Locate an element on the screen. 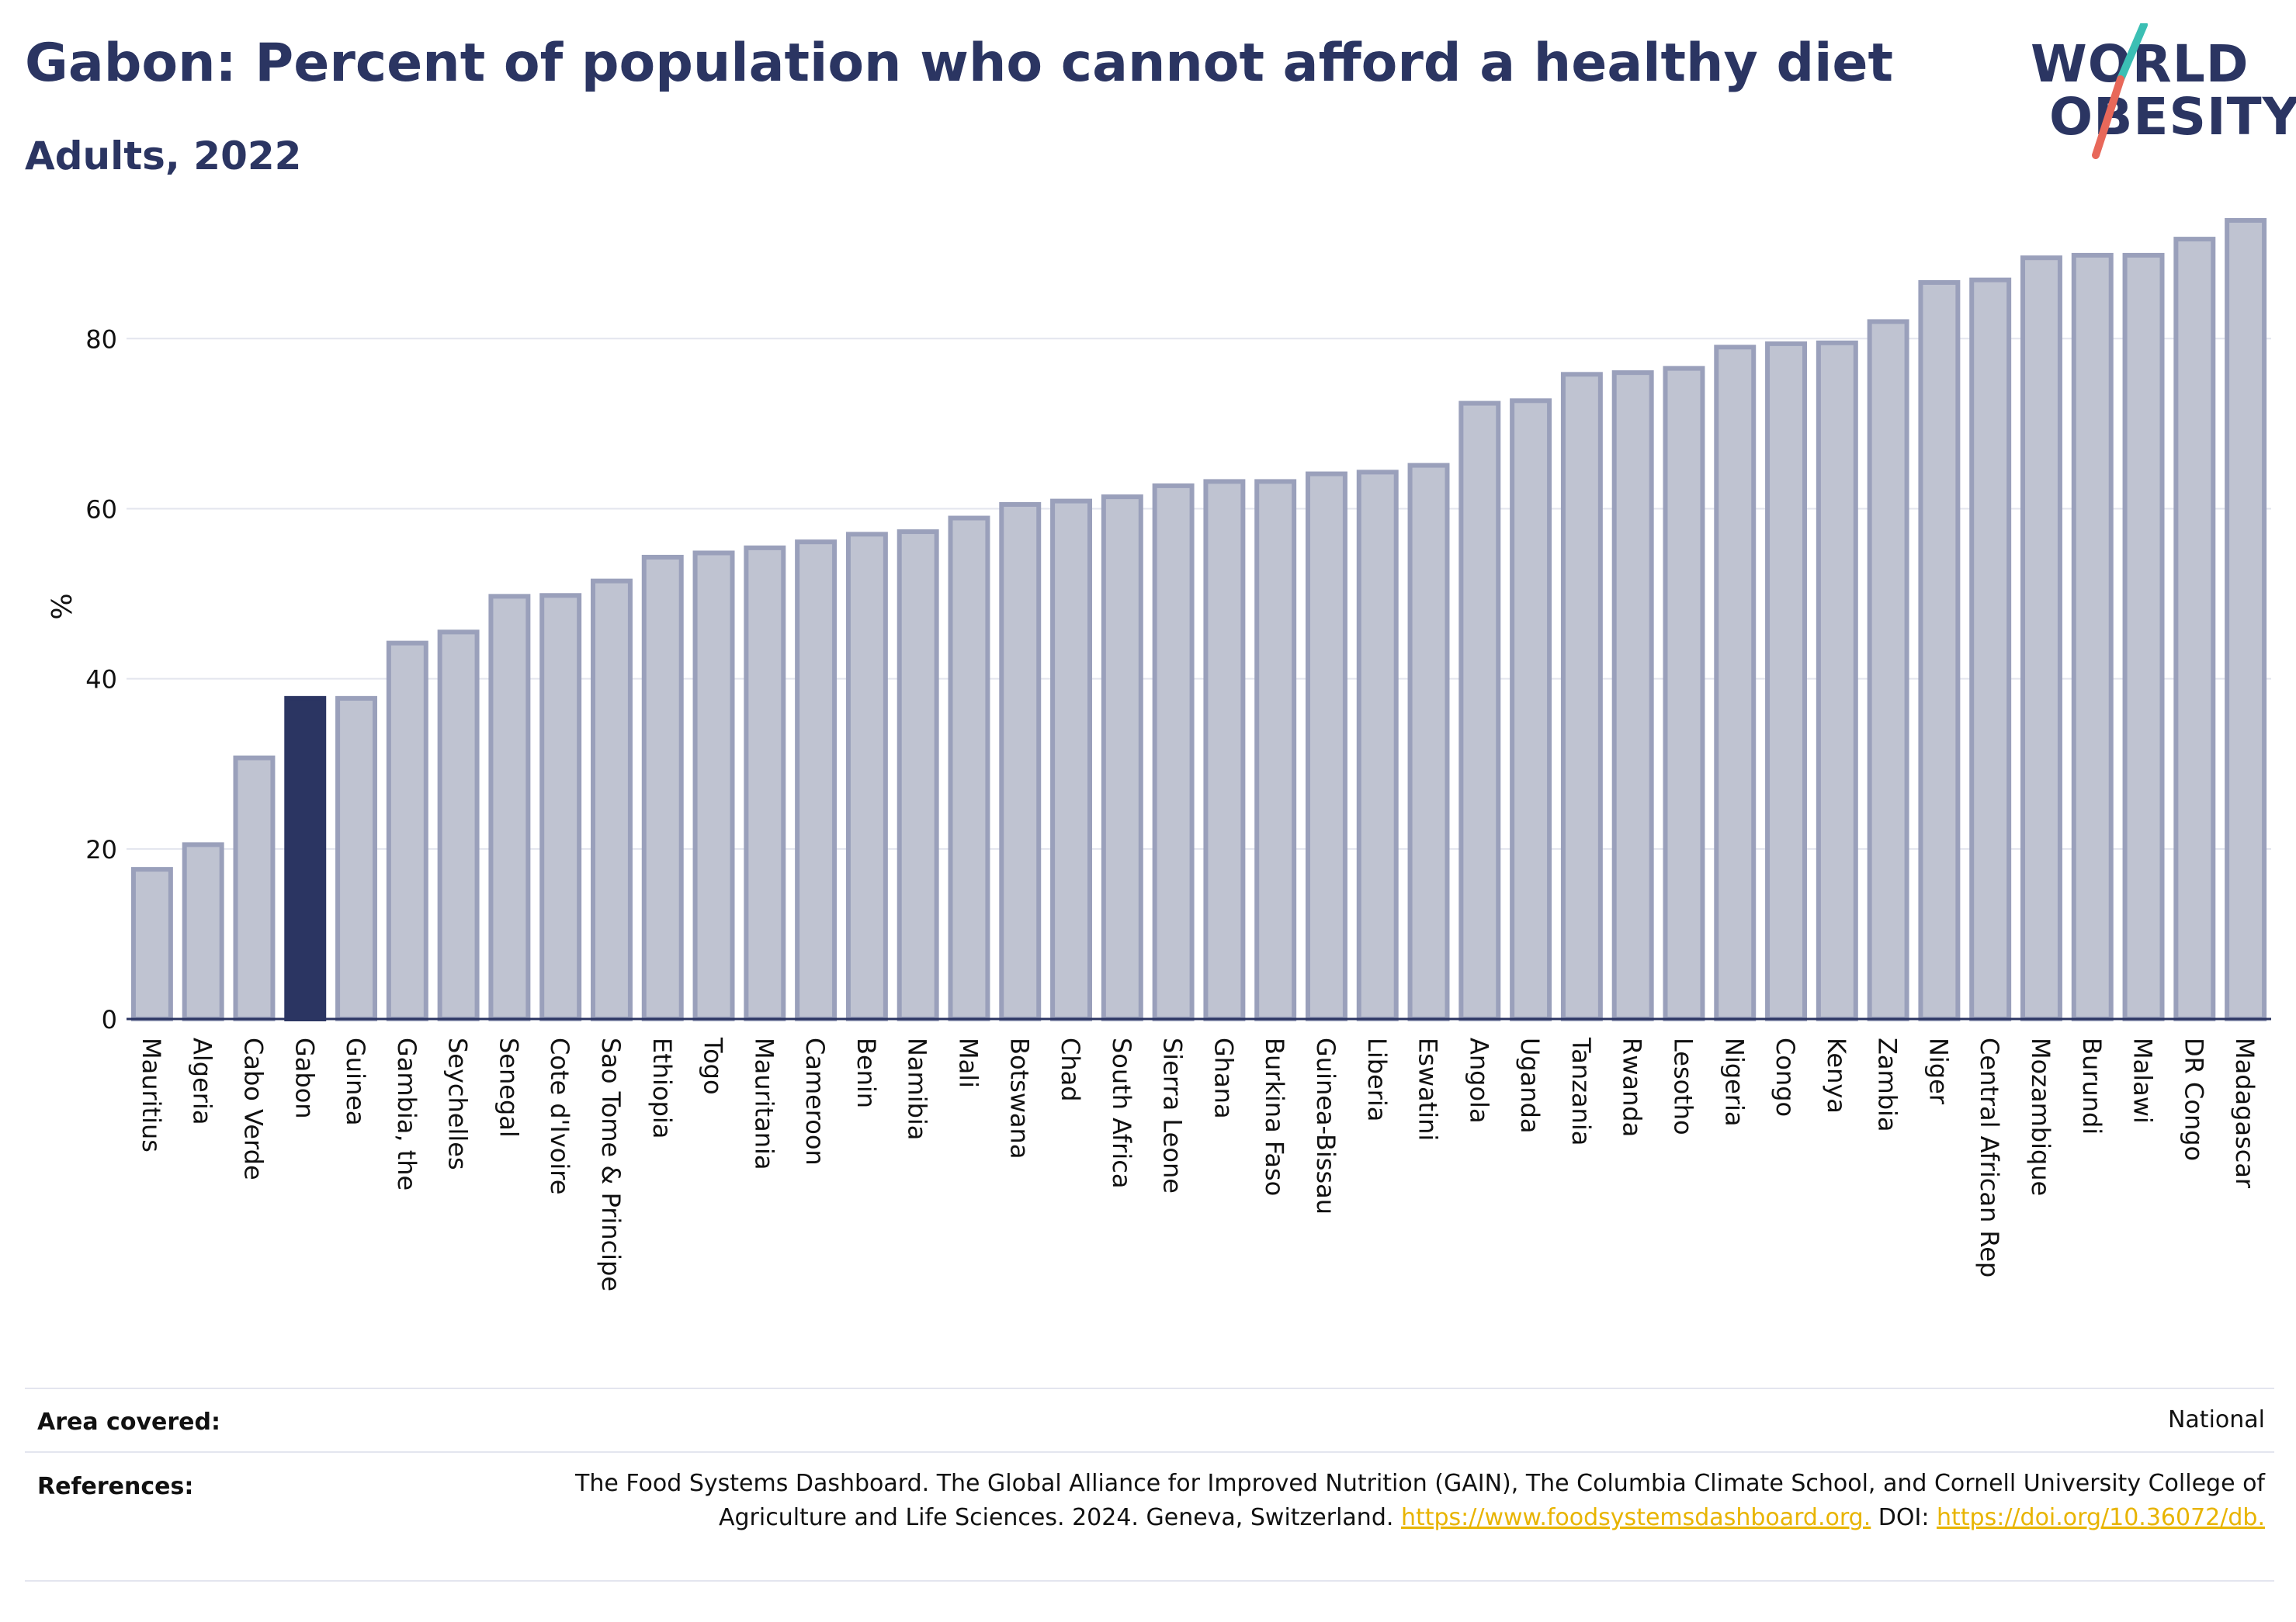  x-tick-label: Seychelles is located at coordinates (458, 1104).